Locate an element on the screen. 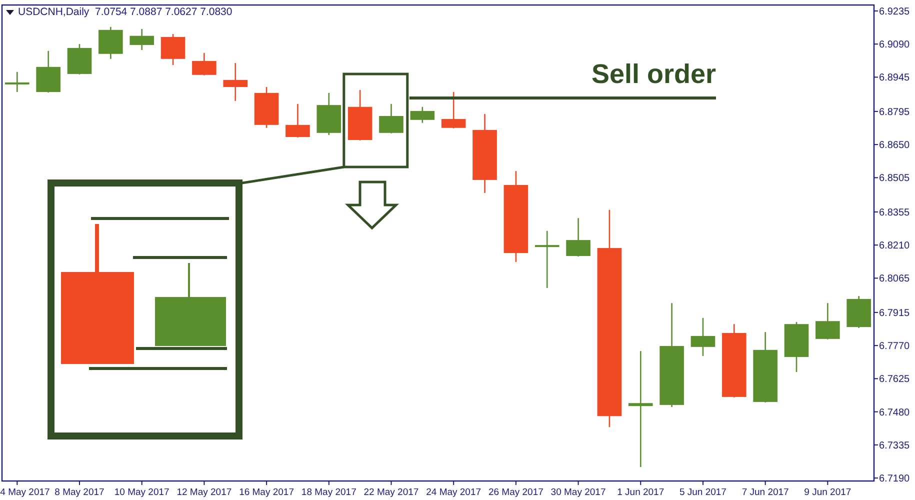 The image size is (915, 500). y-tick-label: 6.8210 is located at coordinates (894, 246).